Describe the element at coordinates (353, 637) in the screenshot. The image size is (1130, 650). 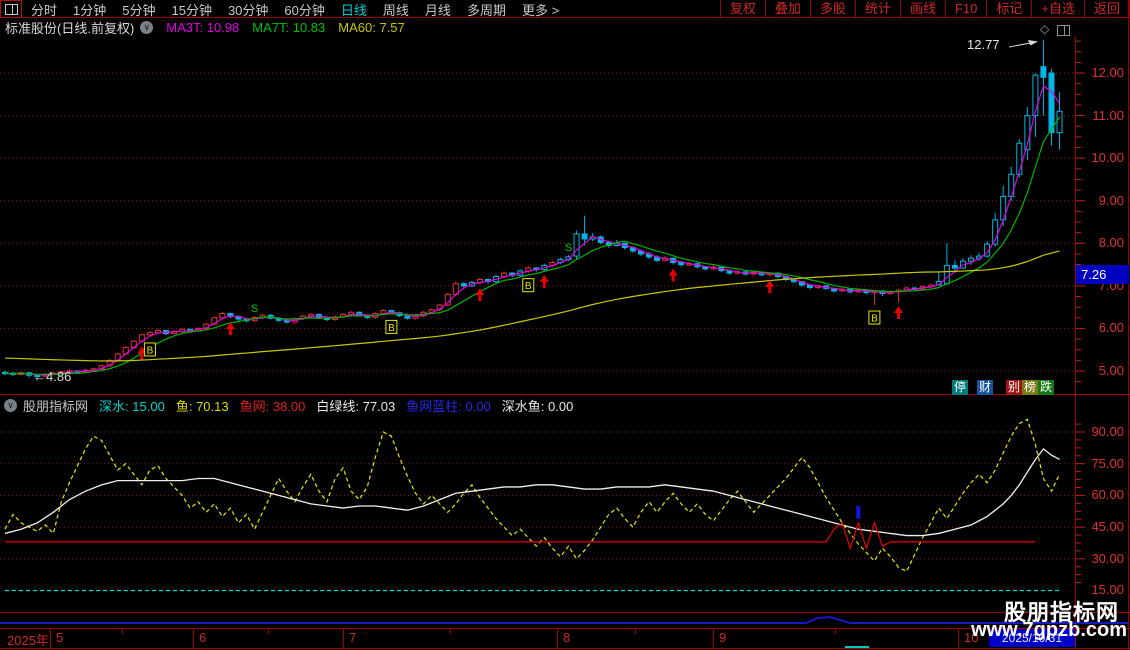
I see `timeline-month-label: 7` at that location.